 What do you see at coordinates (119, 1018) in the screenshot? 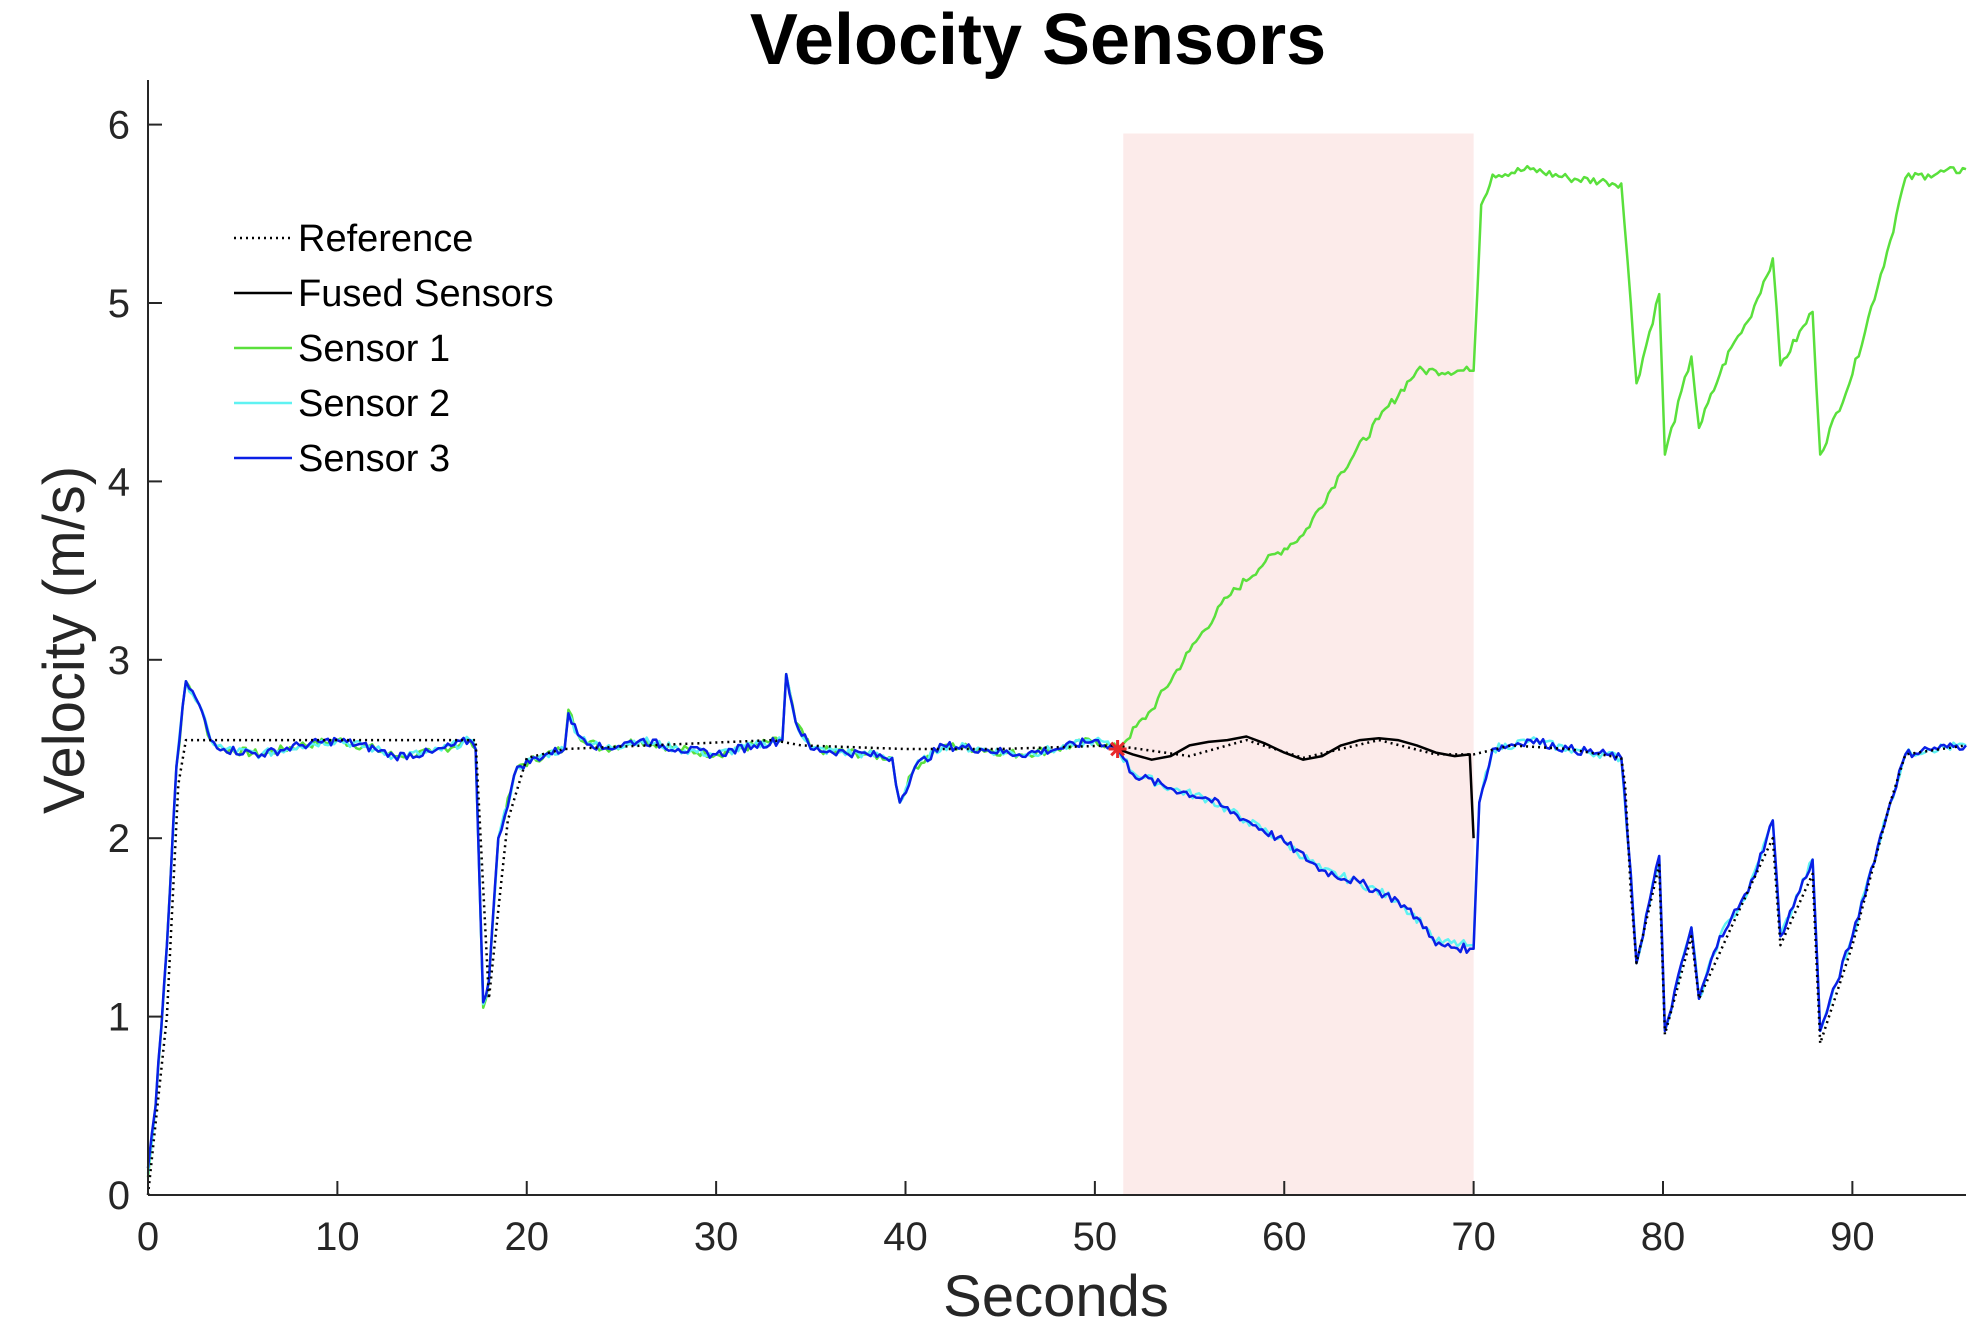
I see `y-tick-label: 1` at bounding box center [119, 1018].